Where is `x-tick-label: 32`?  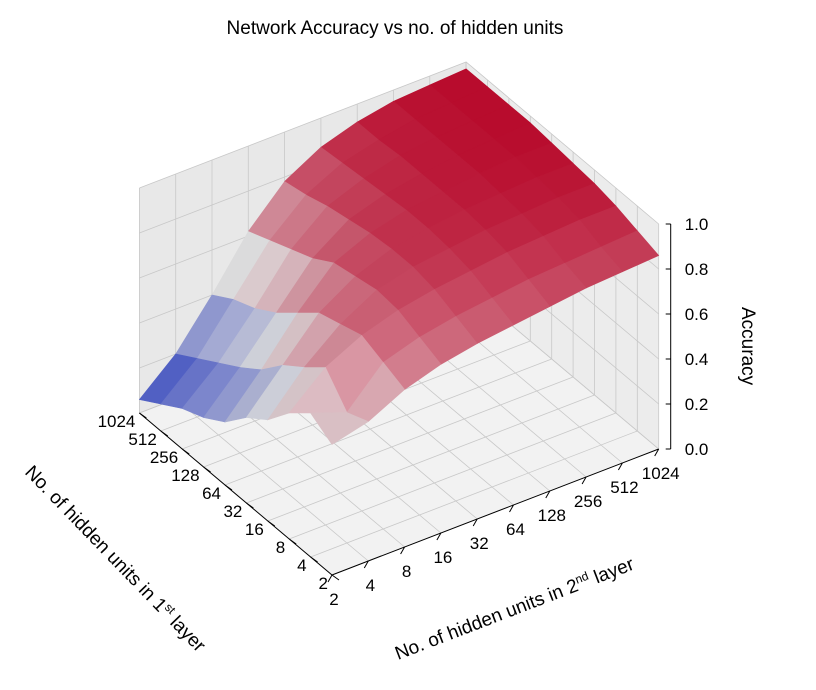
x-tick-label: 32 is located at coordinates (232, 511).